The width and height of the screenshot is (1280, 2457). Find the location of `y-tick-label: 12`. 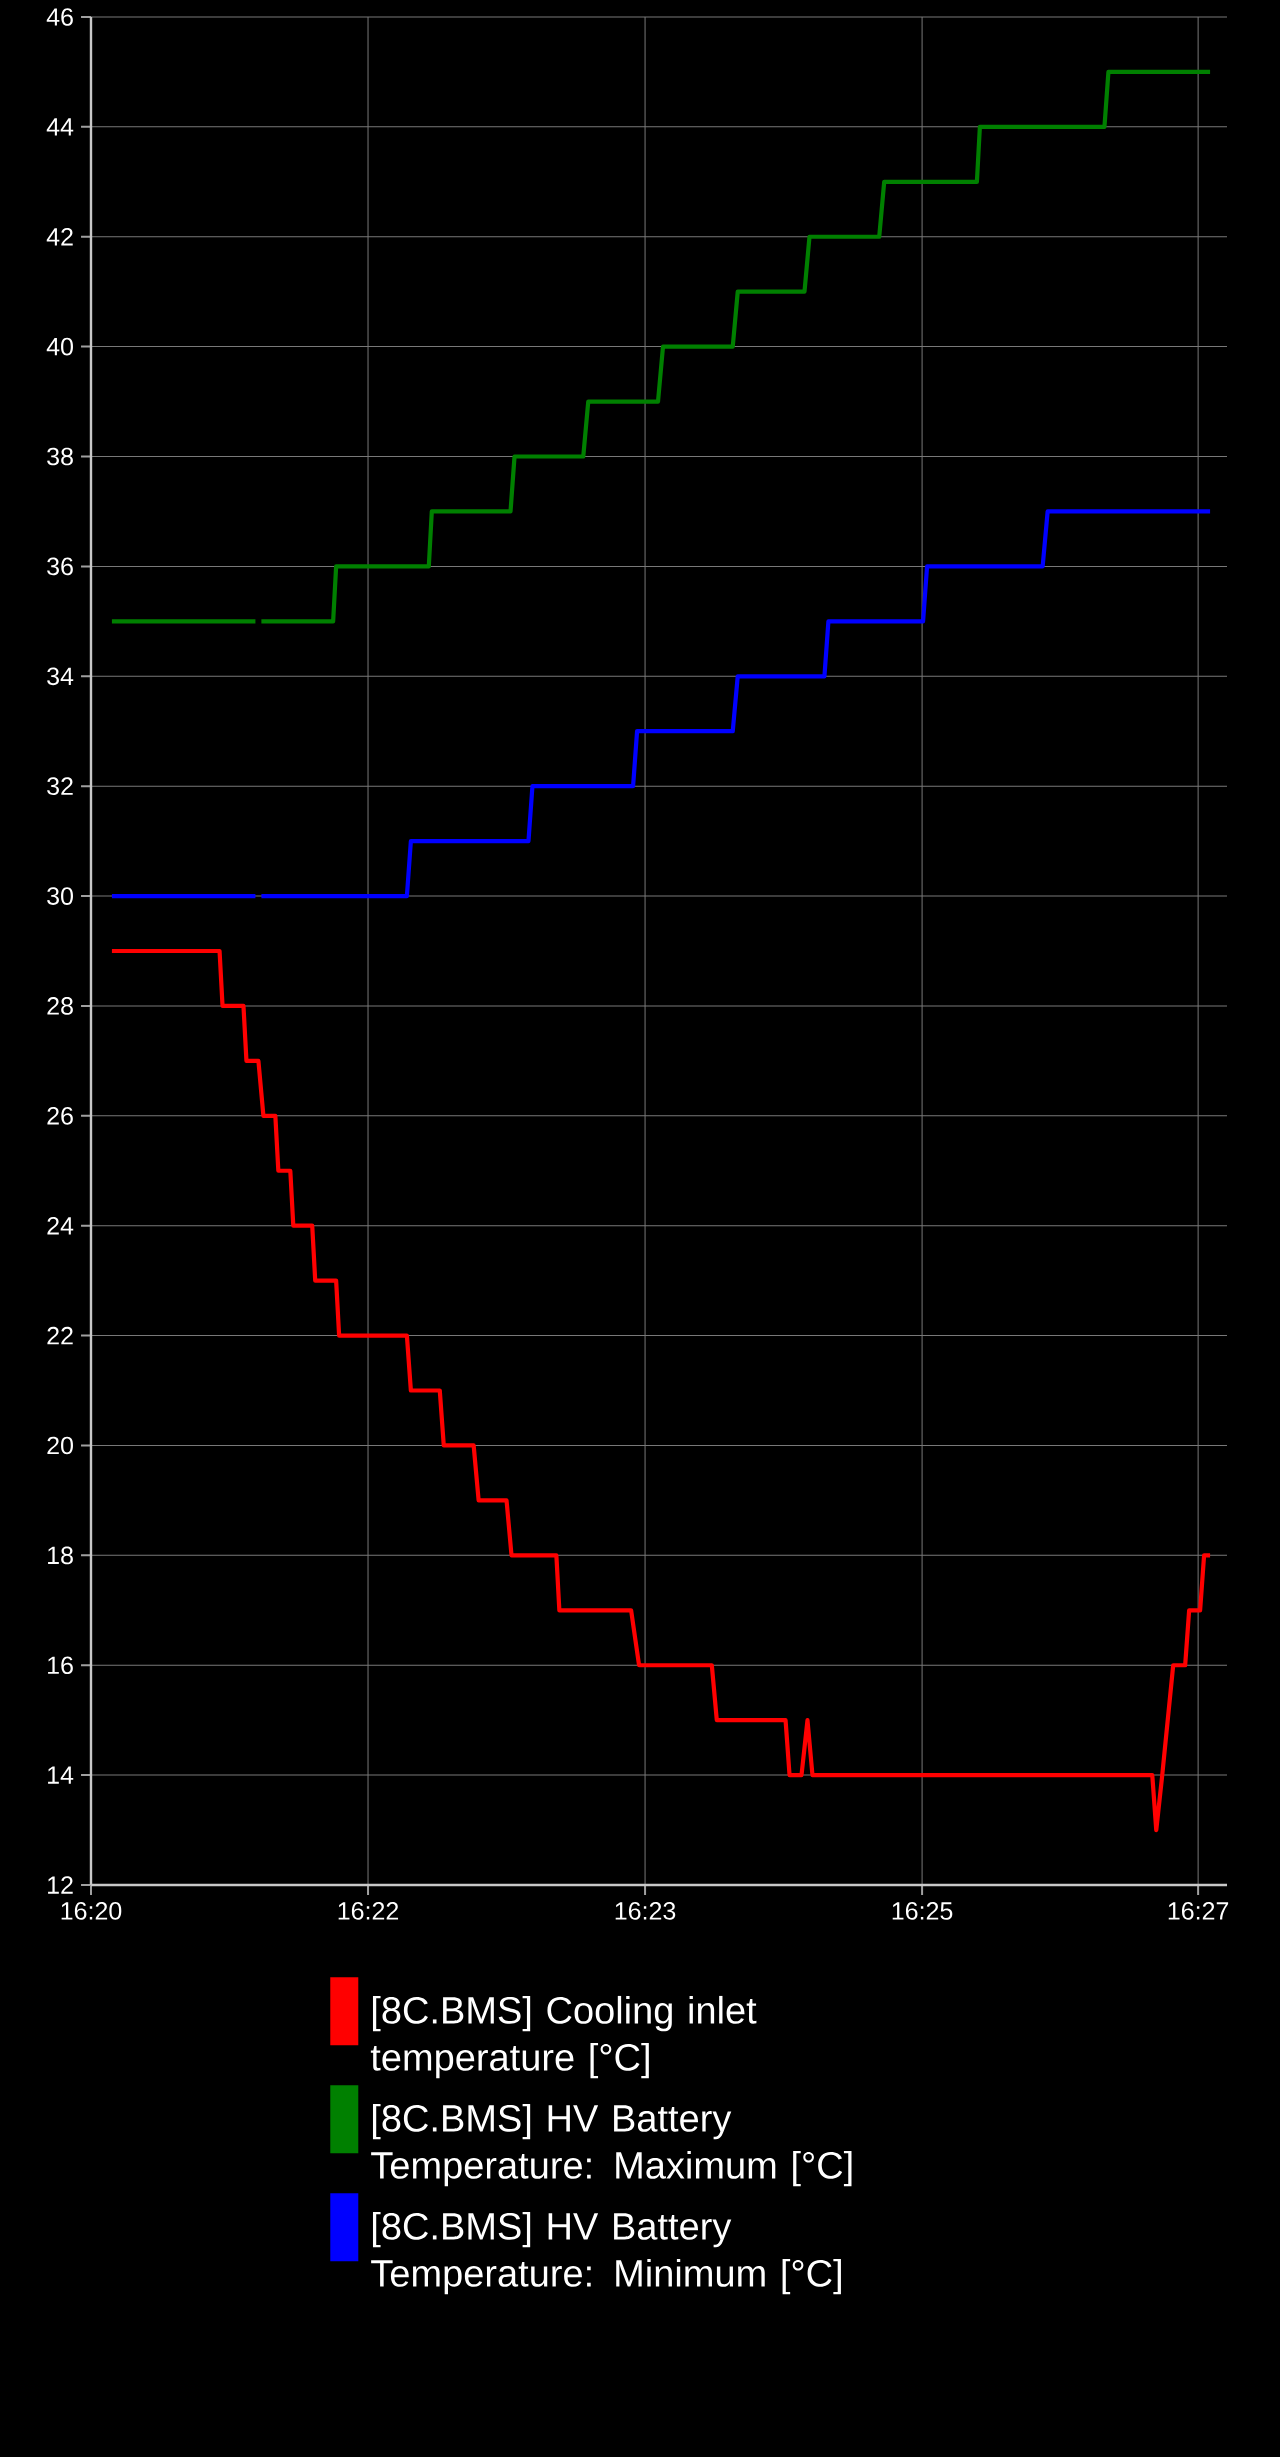

y-tick-label: 12 is located at coordinates (60, 1885).